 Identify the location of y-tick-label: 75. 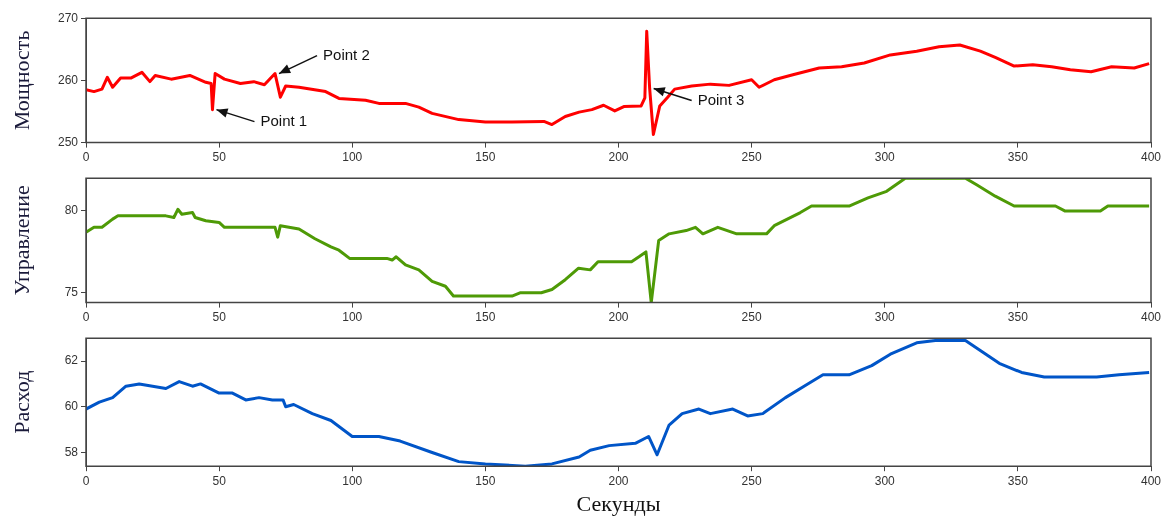
(71, 292).